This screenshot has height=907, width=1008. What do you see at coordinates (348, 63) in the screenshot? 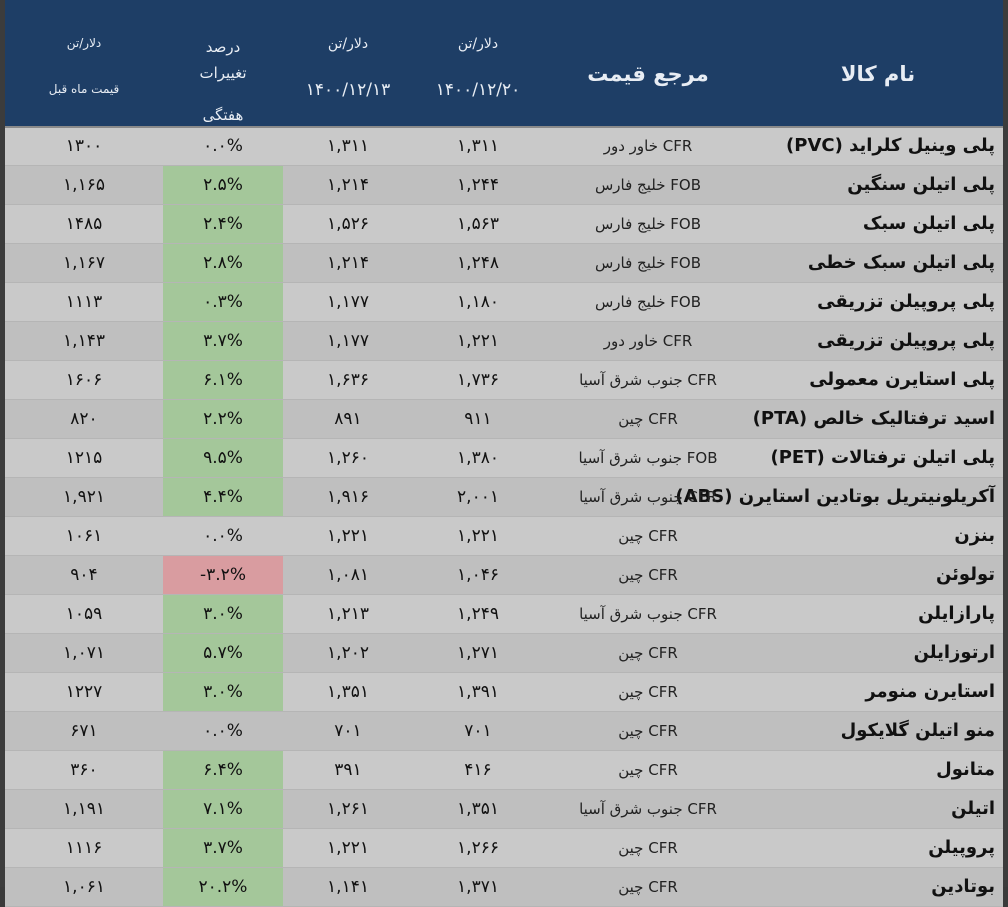
I see `header-previous-price: دلار/تن ۱۴۰۰/۱۲/۱۳` at bounding box center [348, 63].